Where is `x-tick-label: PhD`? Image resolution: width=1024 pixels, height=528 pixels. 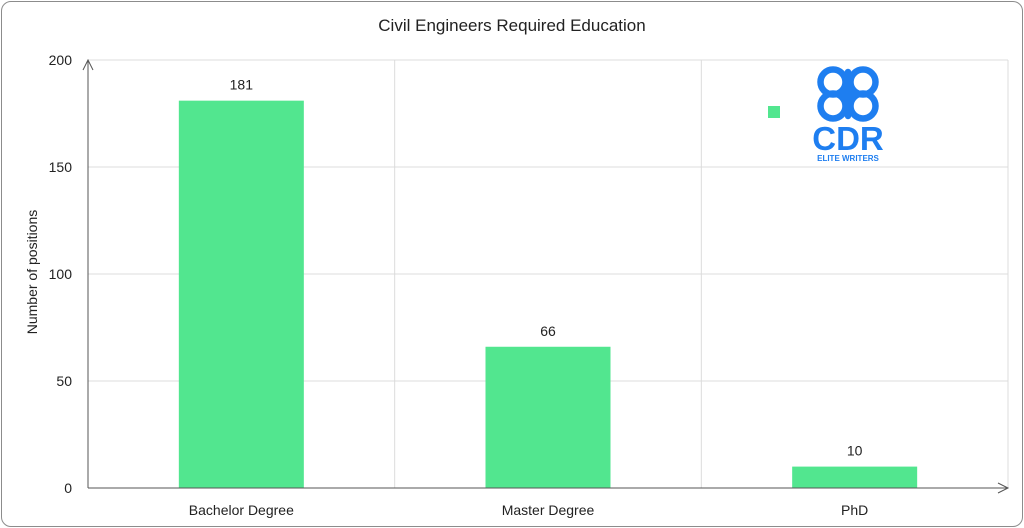 x-tick-label: PhD is located at coordinates (854, 510).